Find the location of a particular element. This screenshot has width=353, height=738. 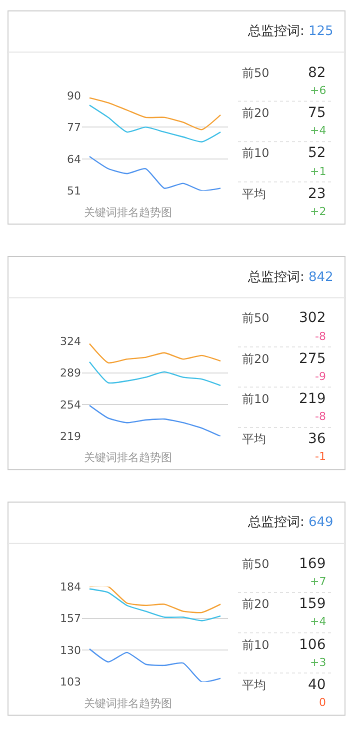

y-tick-label: 64 is located at coordinates (74, 159).